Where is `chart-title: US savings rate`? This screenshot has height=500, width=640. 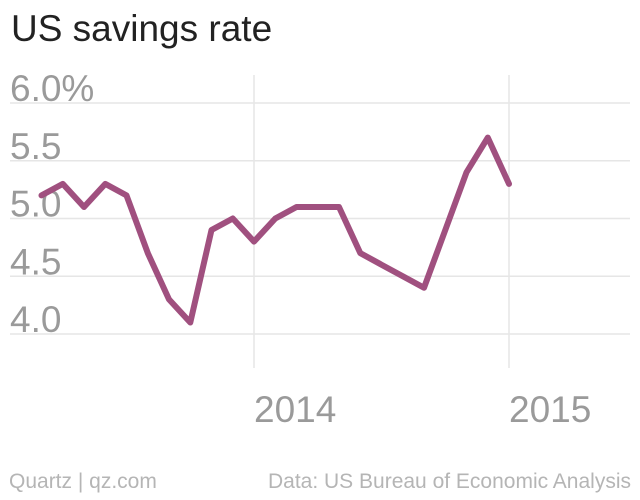 chart-title: US savings rate is located at coordinates (142, 28).